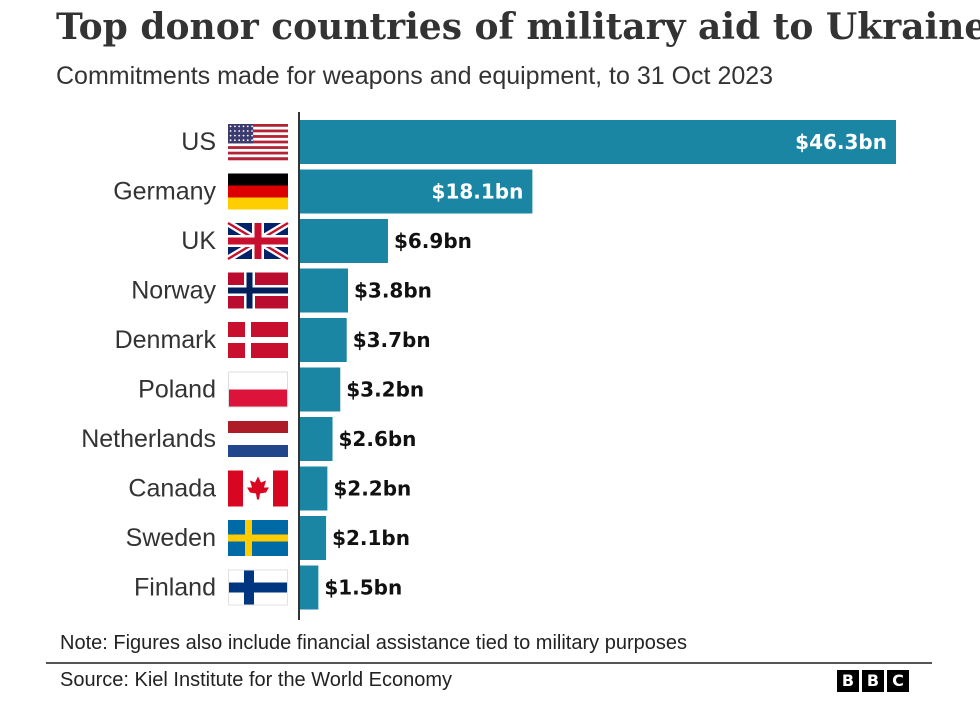 This screenshot has height=728, width=980. I want to click on value-label: $18.1bn, so click(478, 192).